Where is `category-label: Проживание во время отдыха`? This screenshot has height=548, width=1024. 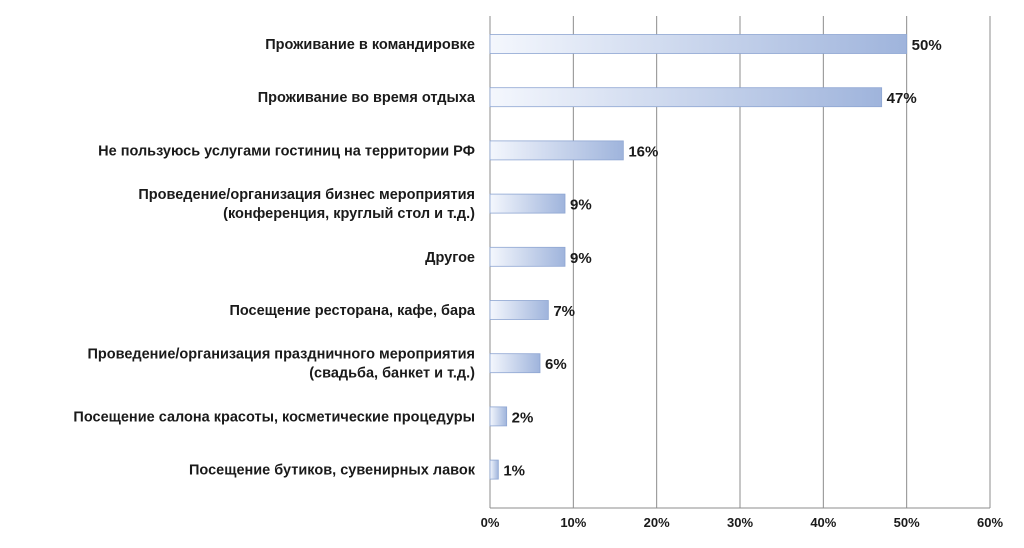 category-label: Проживание во время отдыха is located at coordinates (367, 98).